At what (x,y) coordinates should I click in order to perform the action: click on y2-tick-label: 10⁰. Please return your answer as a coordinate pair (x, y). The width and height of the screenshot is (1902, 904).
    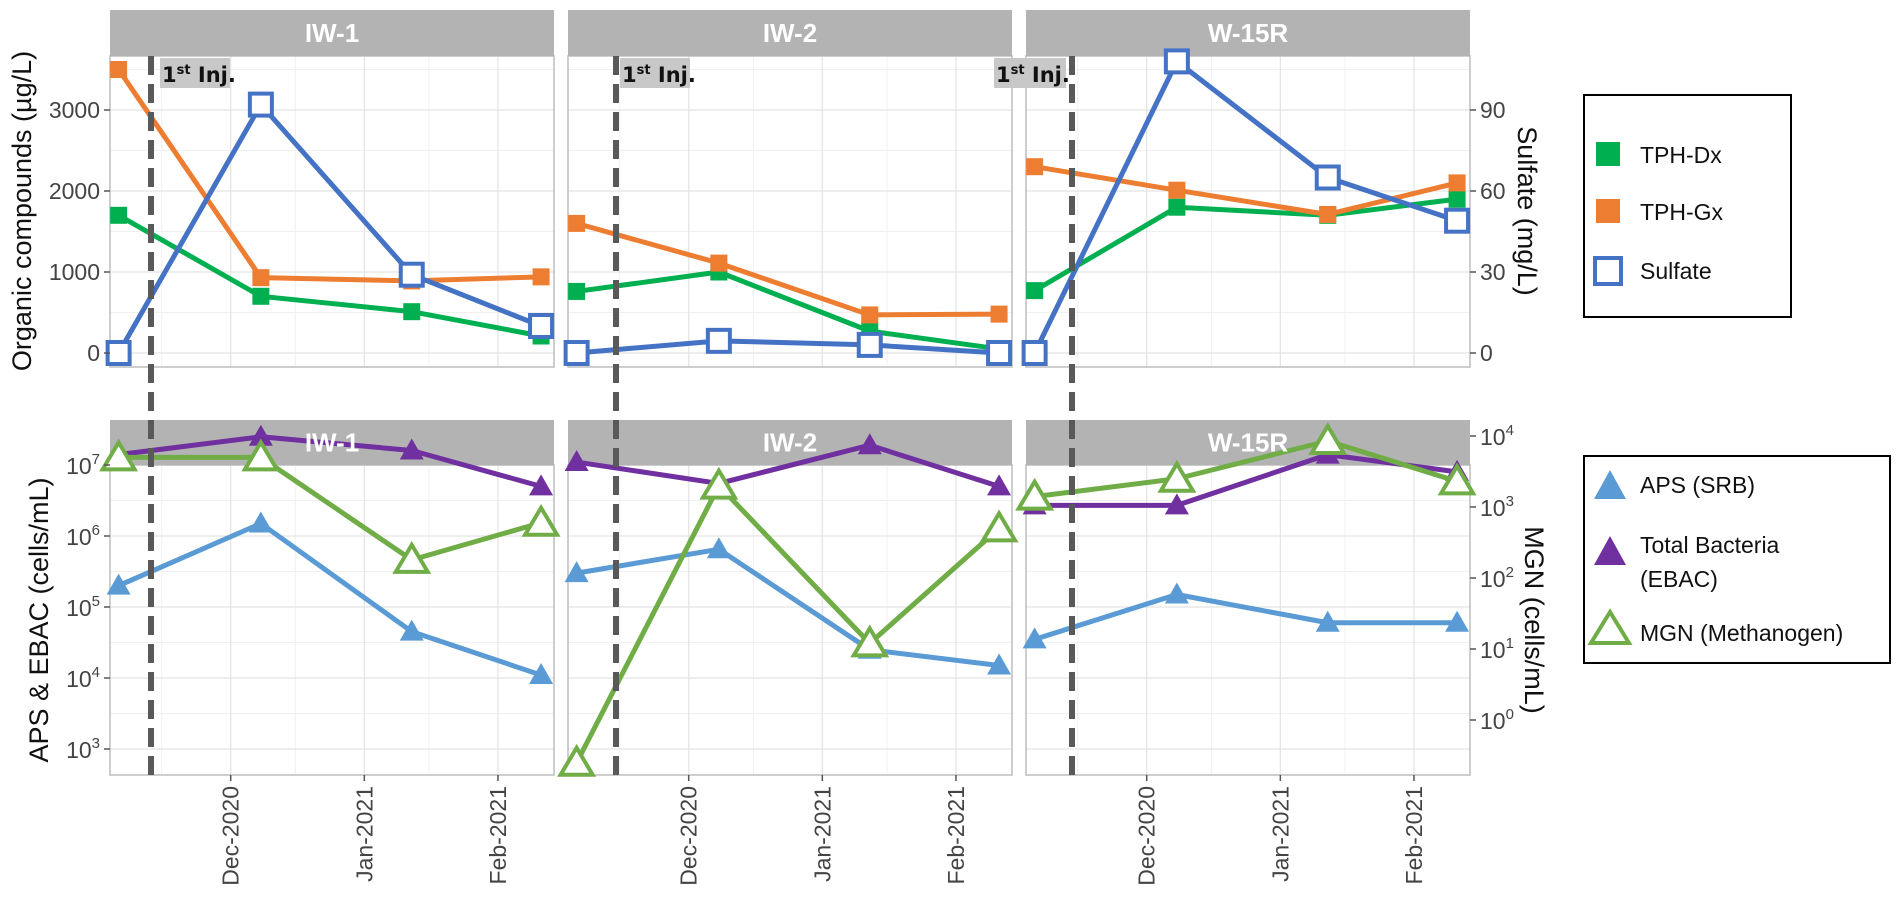
    Looking at the image, I should click on (1497, 720).